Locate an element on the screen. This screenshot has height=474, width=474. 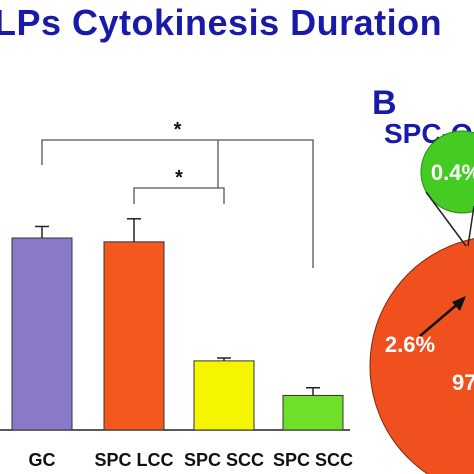
significance-star-1: * is located at coordinates (179, 178).